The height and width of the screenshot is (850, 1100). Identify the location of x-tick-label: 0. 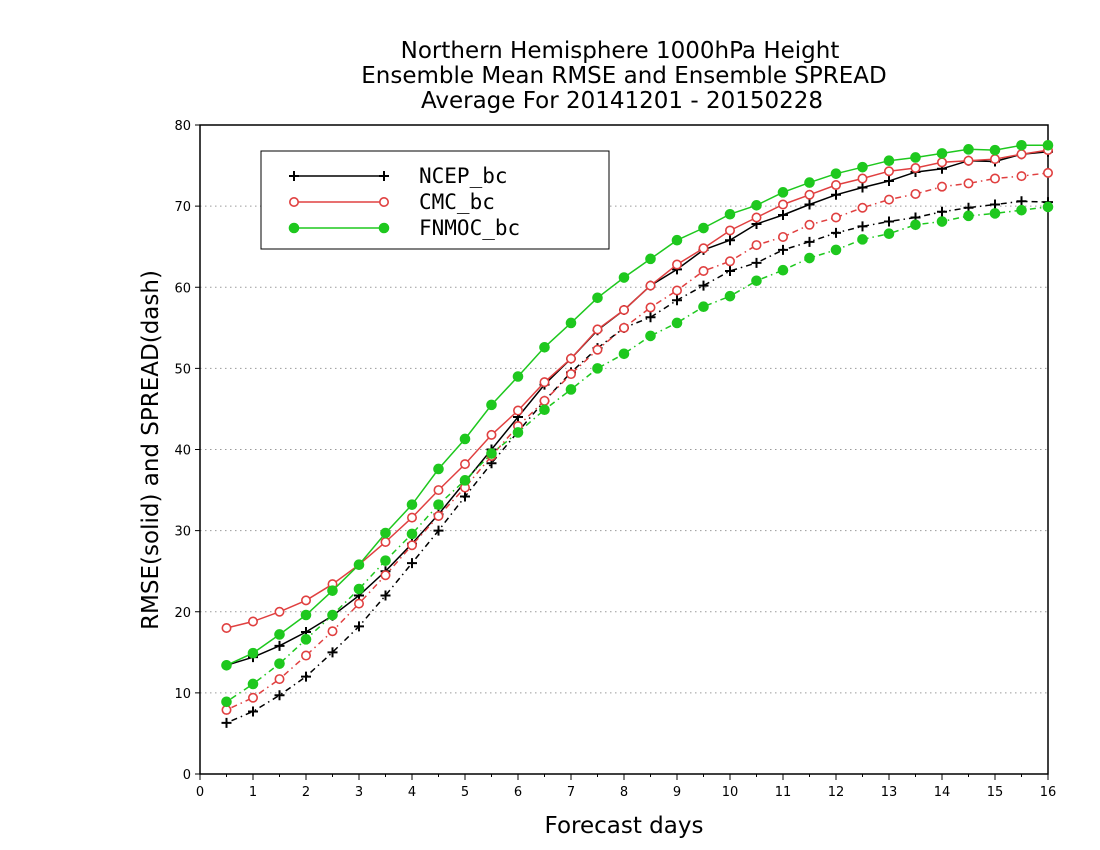
(200, 792).